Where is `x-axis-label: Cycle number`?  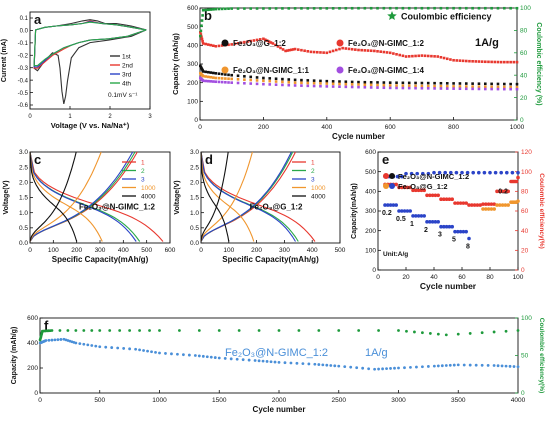 x-axis-label: Cycle number is located at coordinates (279, 409).